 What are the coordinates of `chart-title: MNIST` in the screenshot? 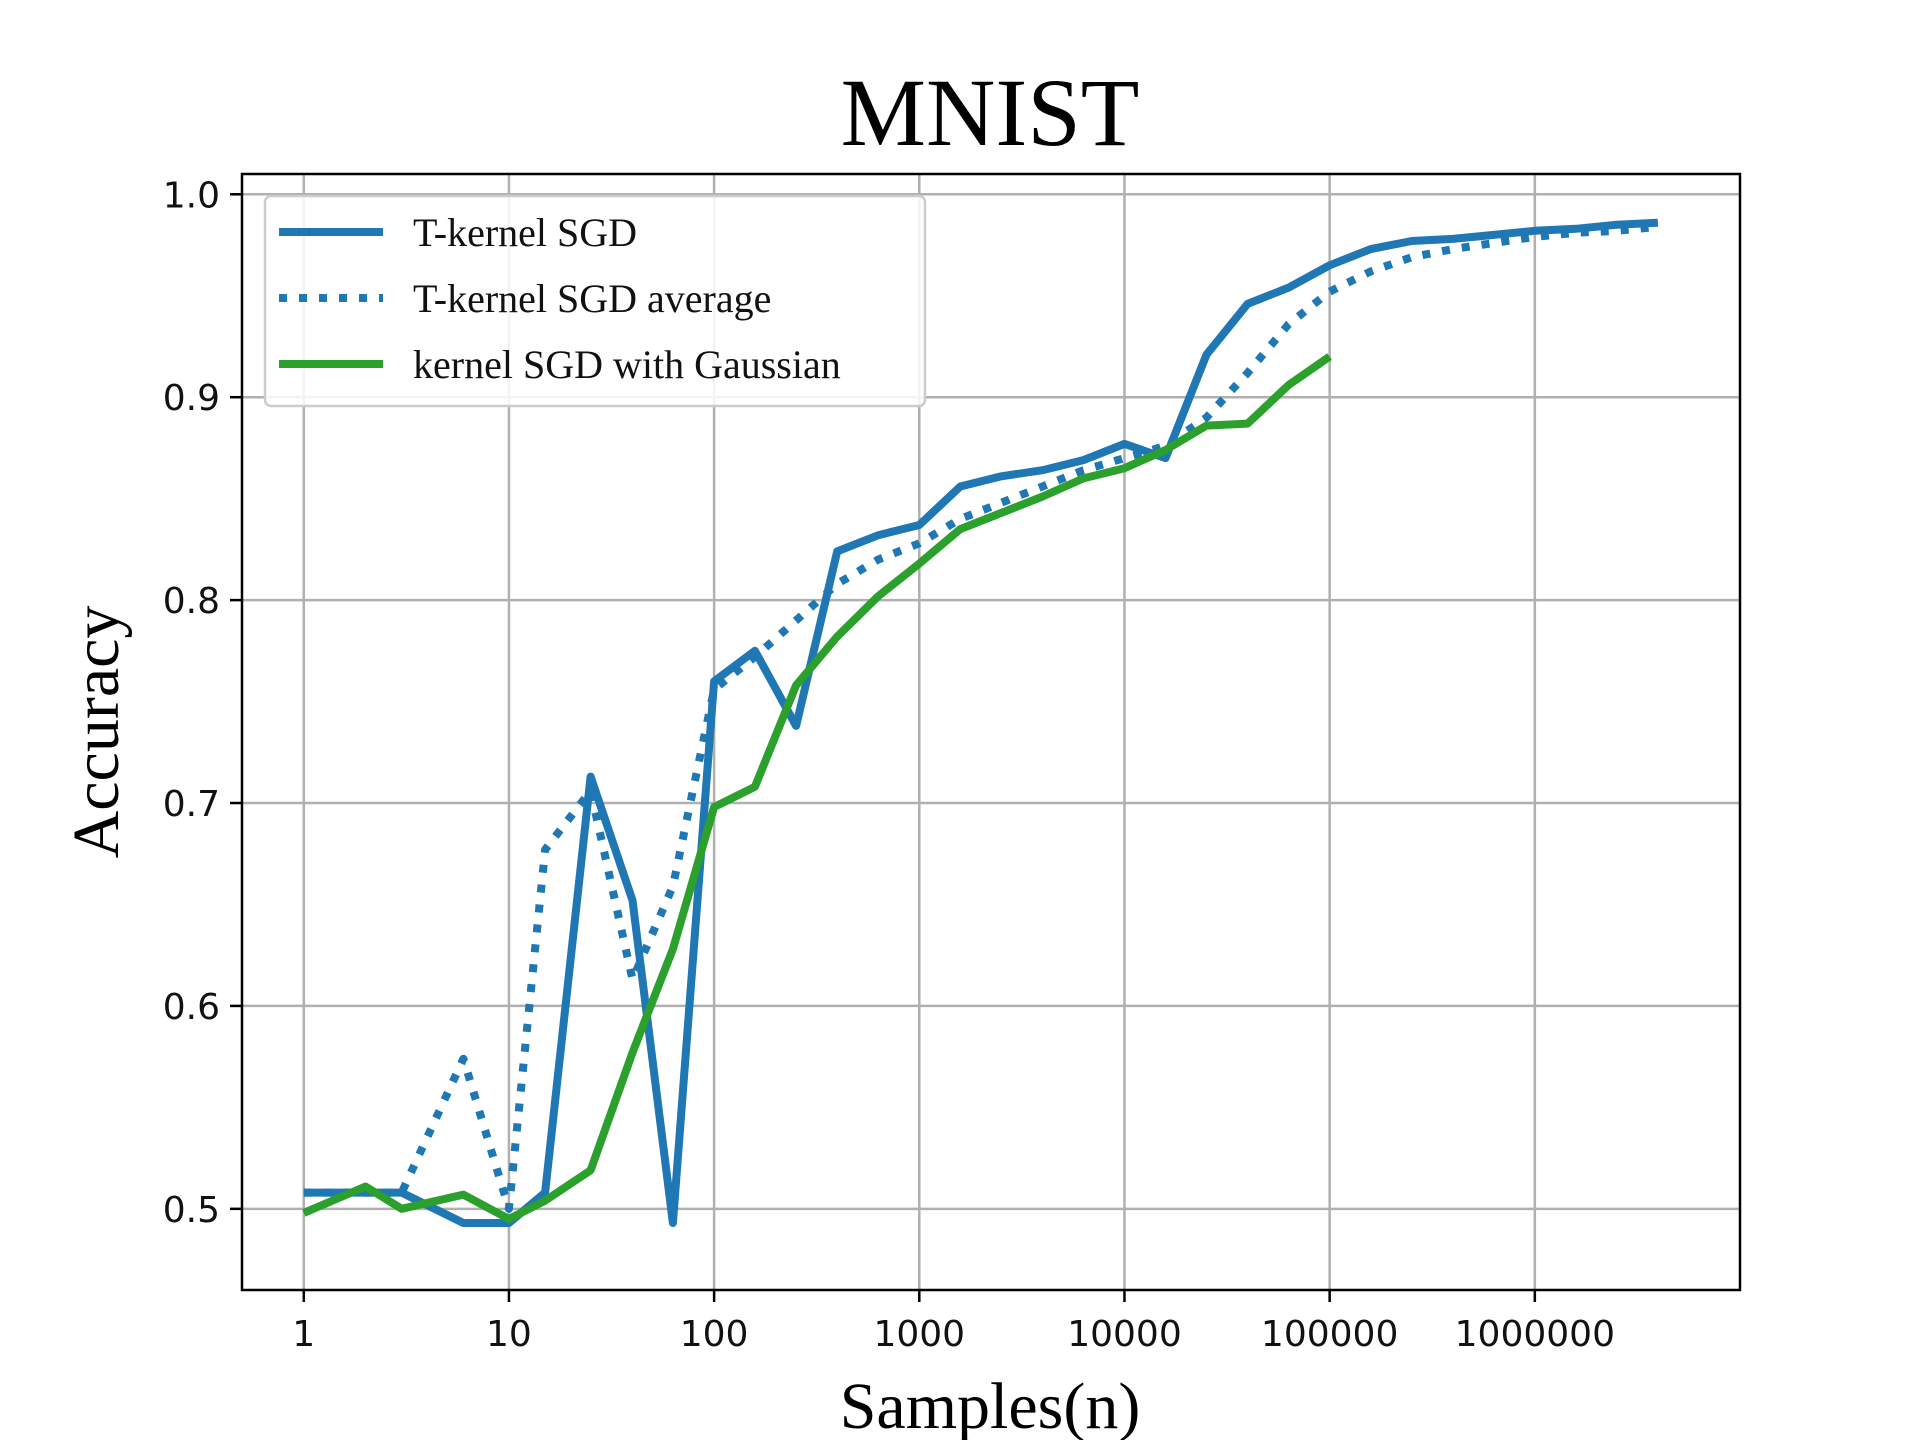 It's located at (990, 112).